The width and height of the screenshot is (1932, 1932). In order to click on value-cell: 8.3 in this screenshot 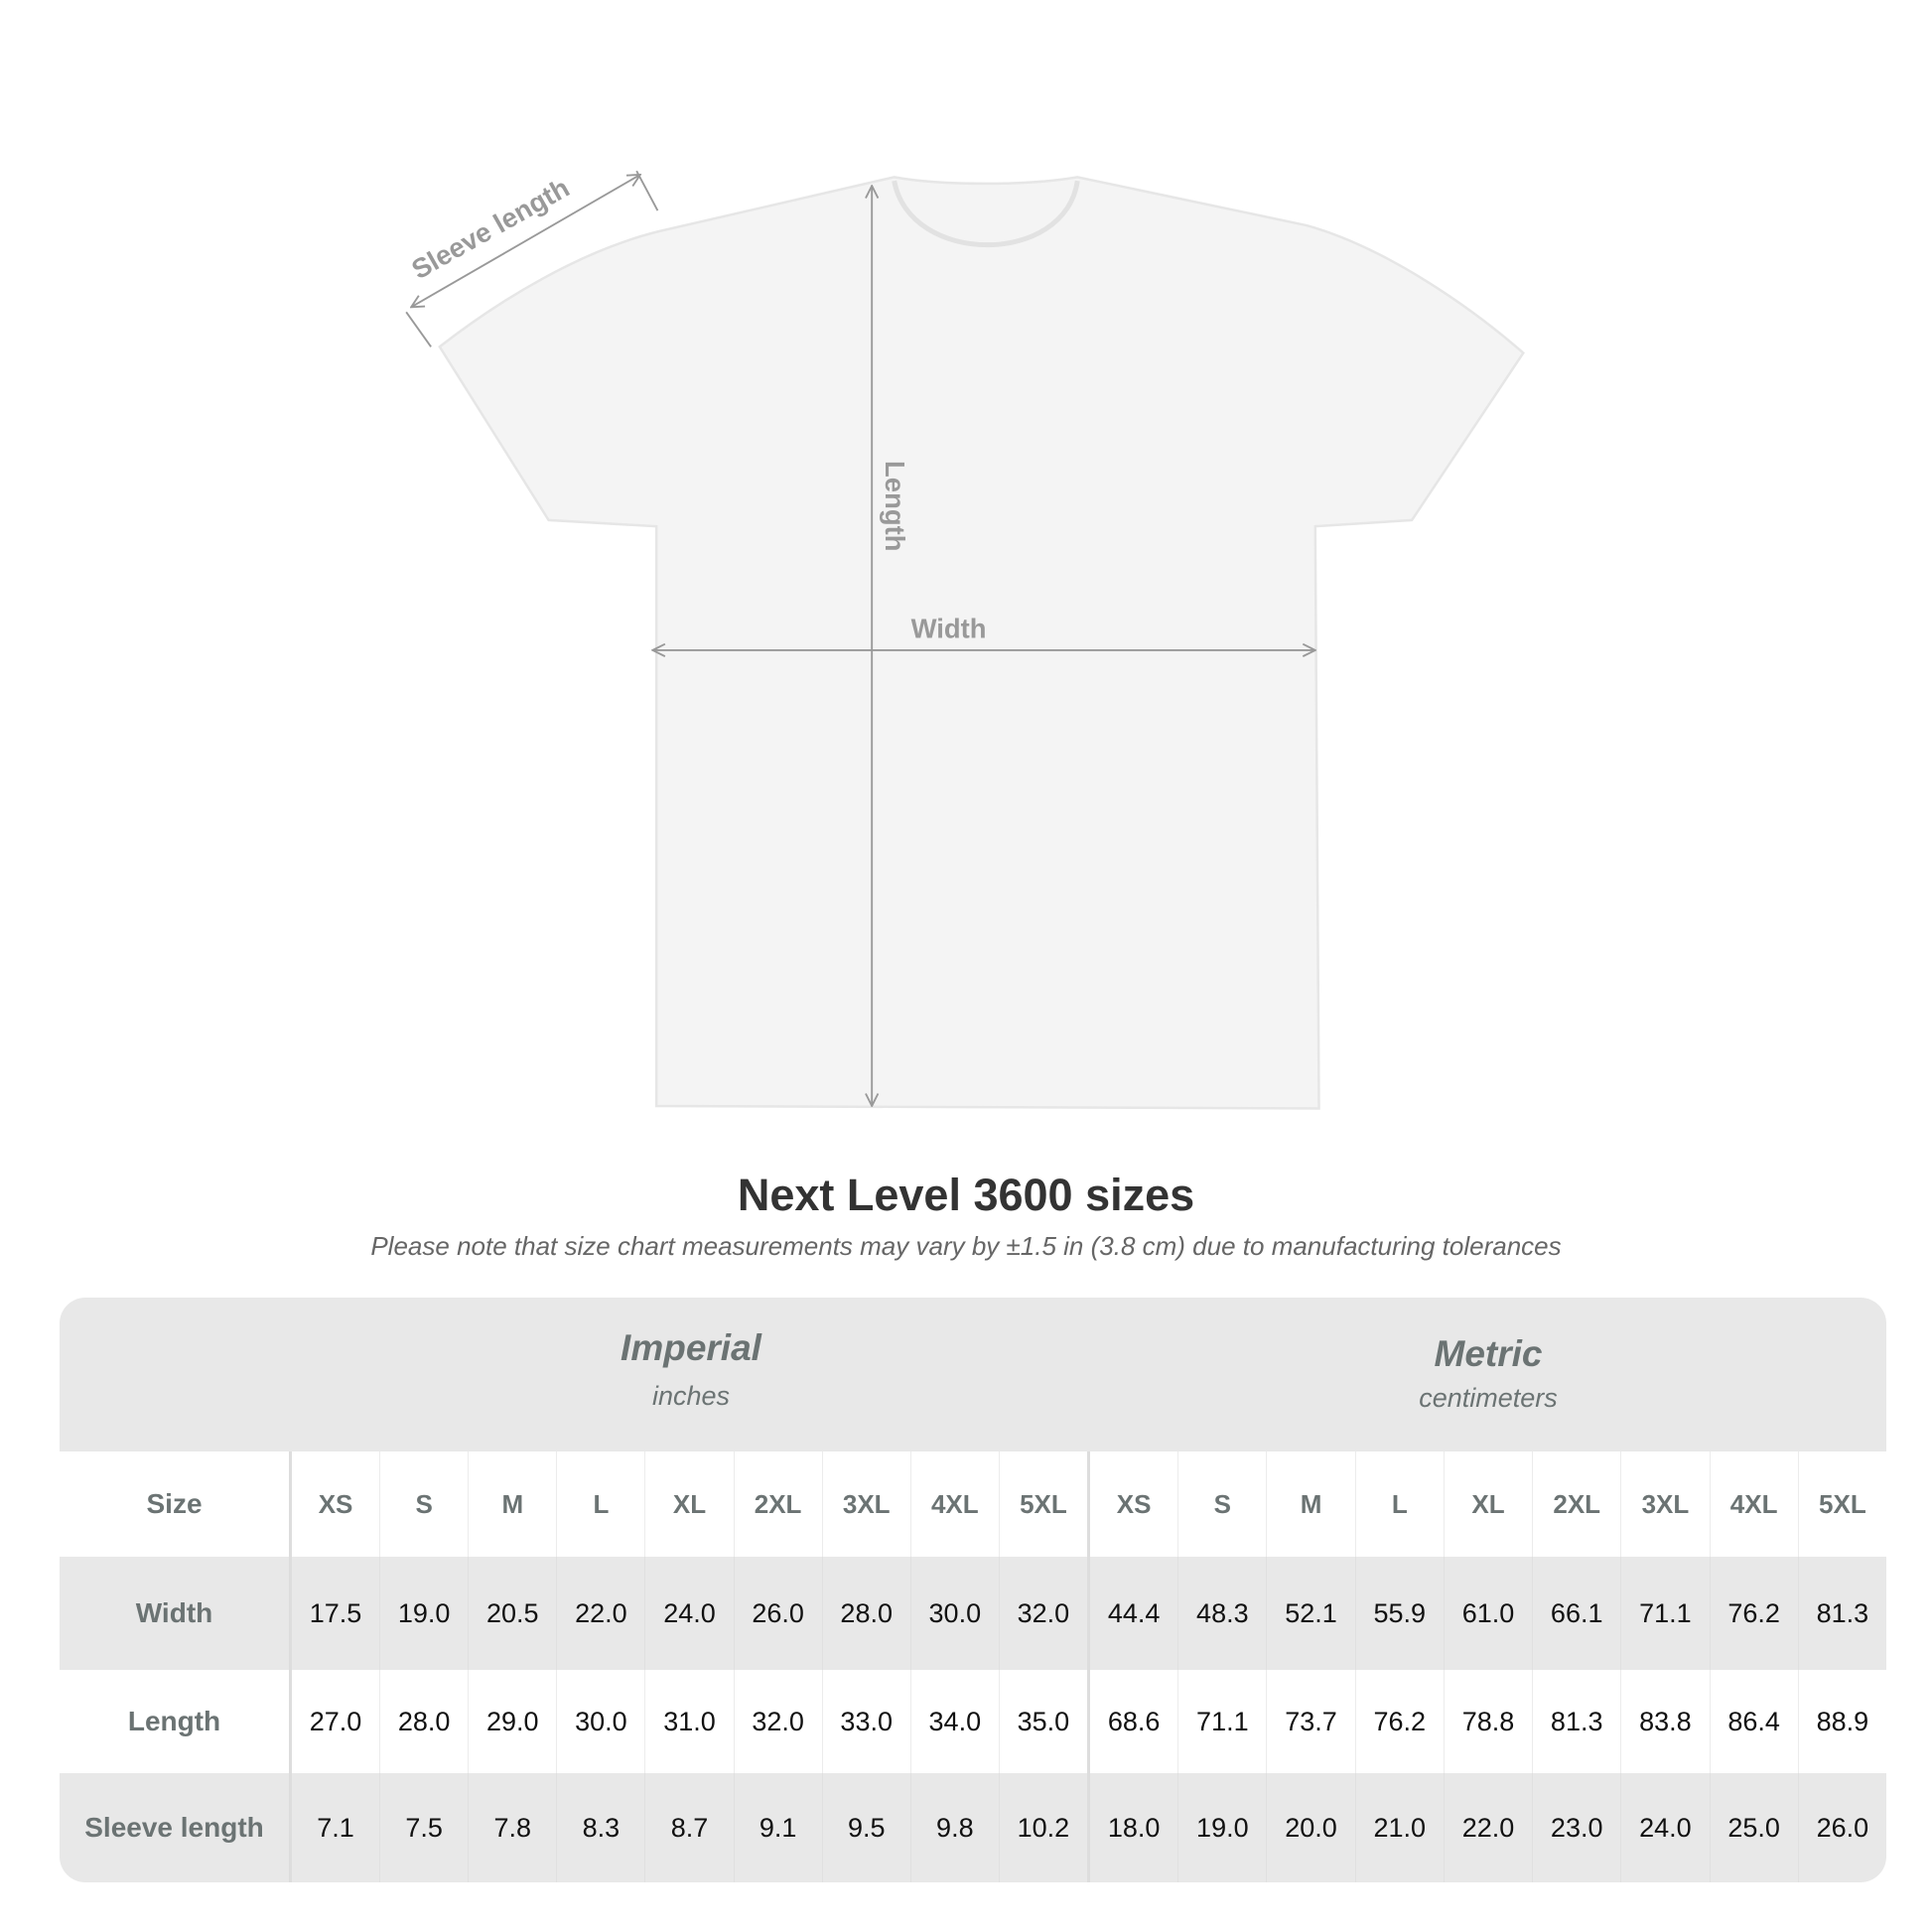, I will do `click(600, 1828)`.